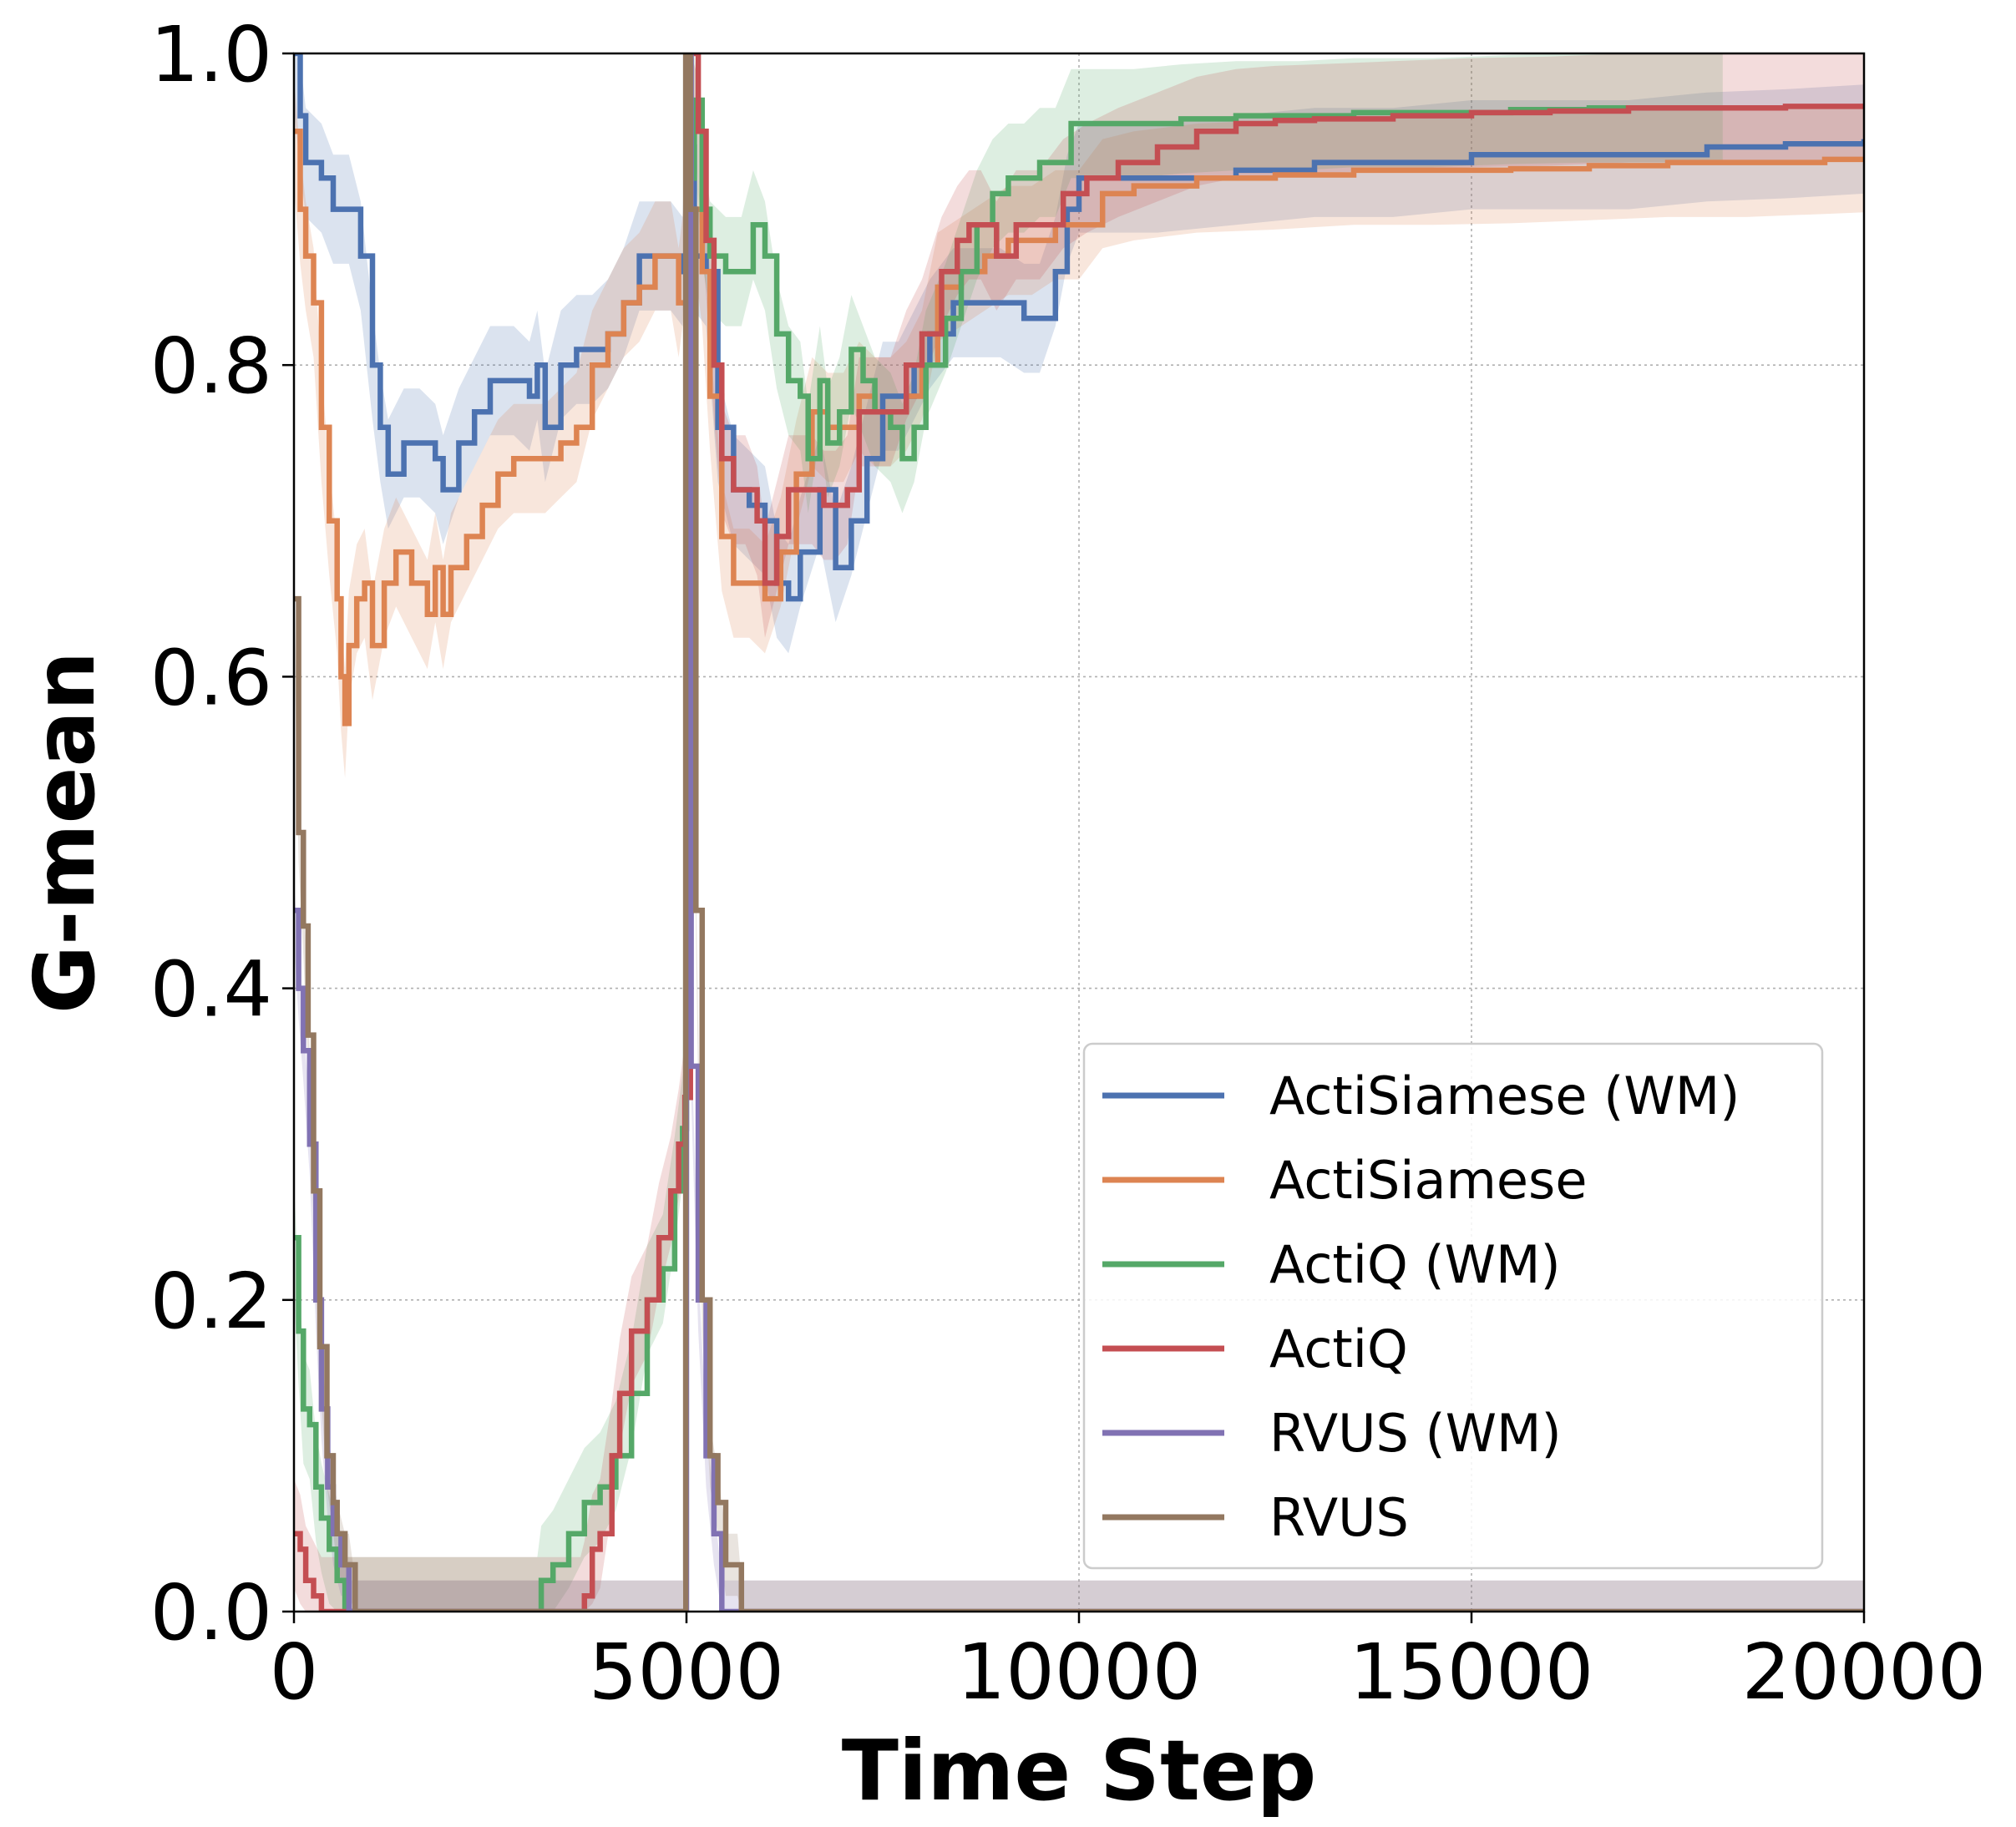  I want to click on y-tick-label: 0.8, so click(211, 366).